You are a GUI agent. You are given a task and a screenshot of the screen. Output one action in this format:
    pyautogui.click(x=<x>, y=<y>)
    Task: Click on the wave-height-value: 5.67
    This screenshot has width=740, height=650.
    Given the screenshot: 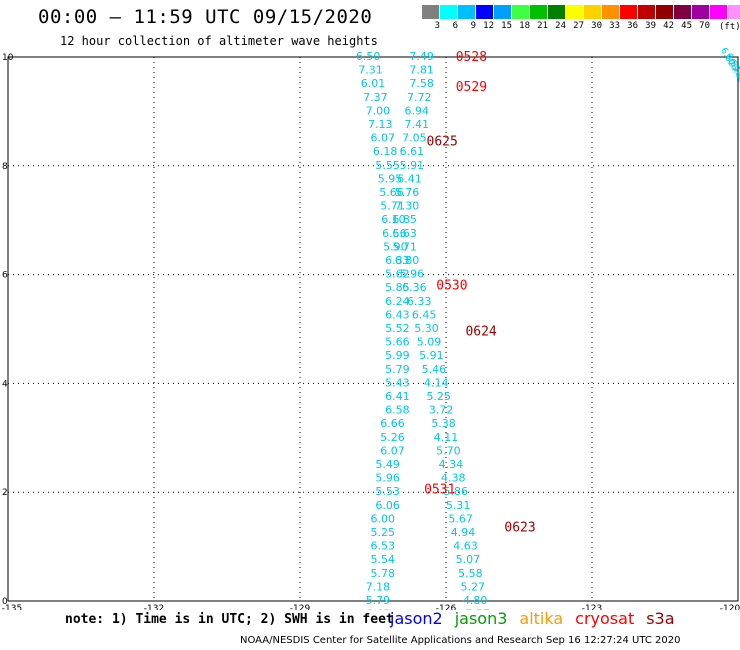 What is the action you would take?
    pyautogui.click(x=460, y=518)
    